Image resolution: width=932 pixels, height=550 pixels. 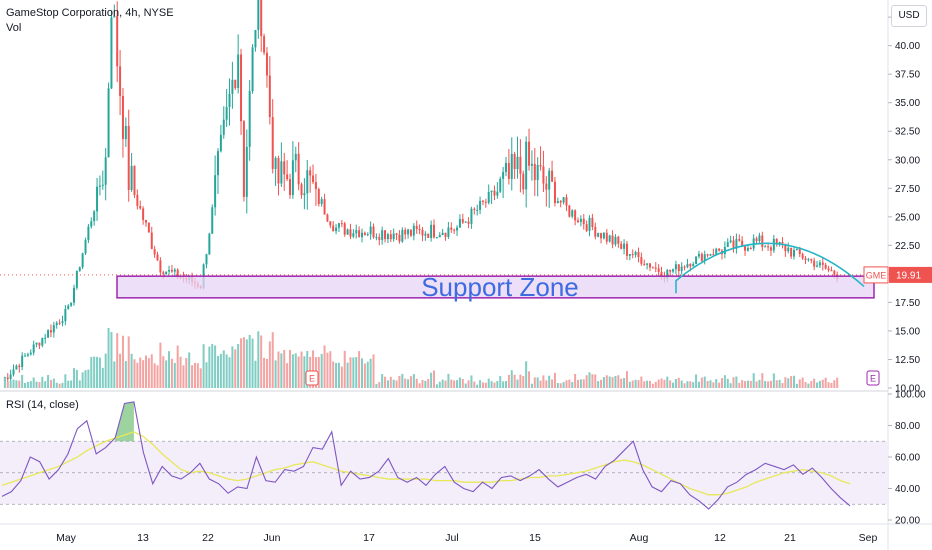 I want to click on rsi-tick-label: 100.00, so click(x=910, y=395).